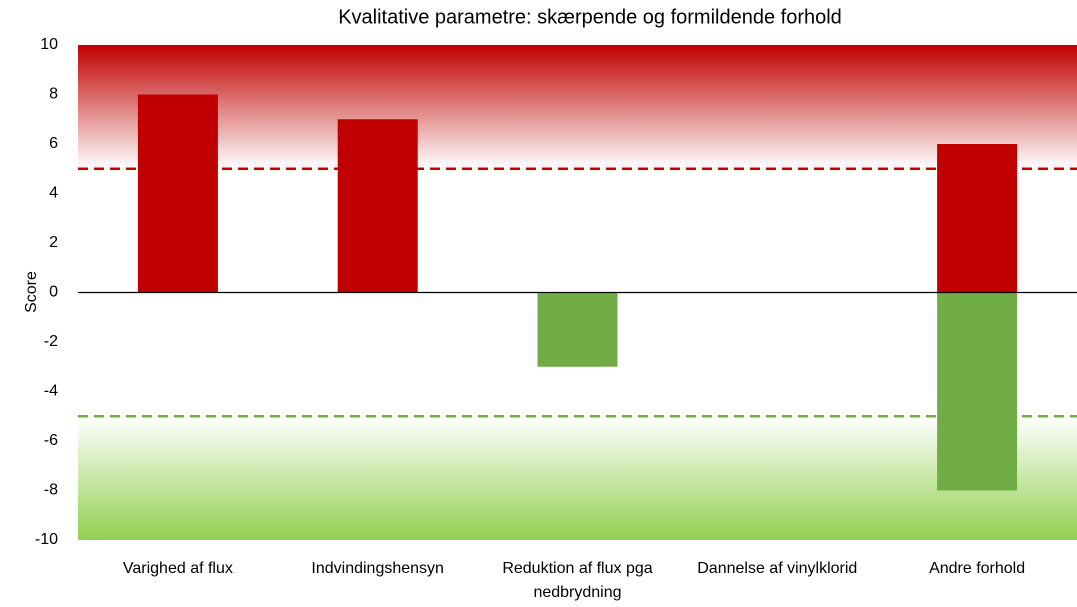  I want to click on x-tick-label: Reduktion af flux pga nedbrydning, so click(577, 580).